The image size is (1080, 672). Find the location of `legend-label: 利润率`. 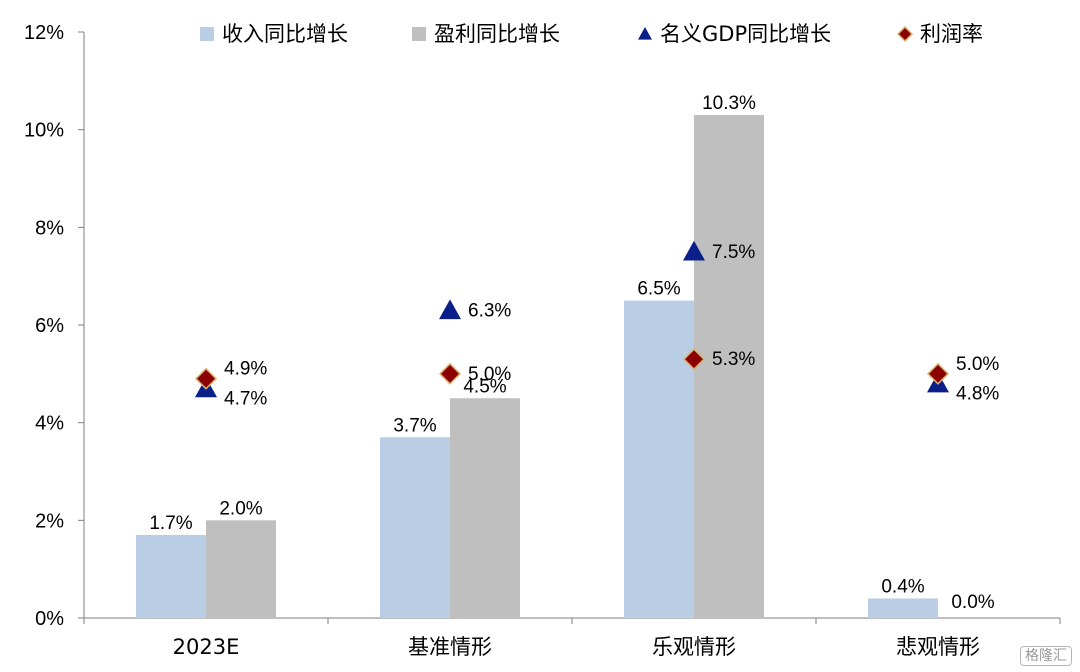

legend-label: 利润率 is located at coordinates (951, 34).